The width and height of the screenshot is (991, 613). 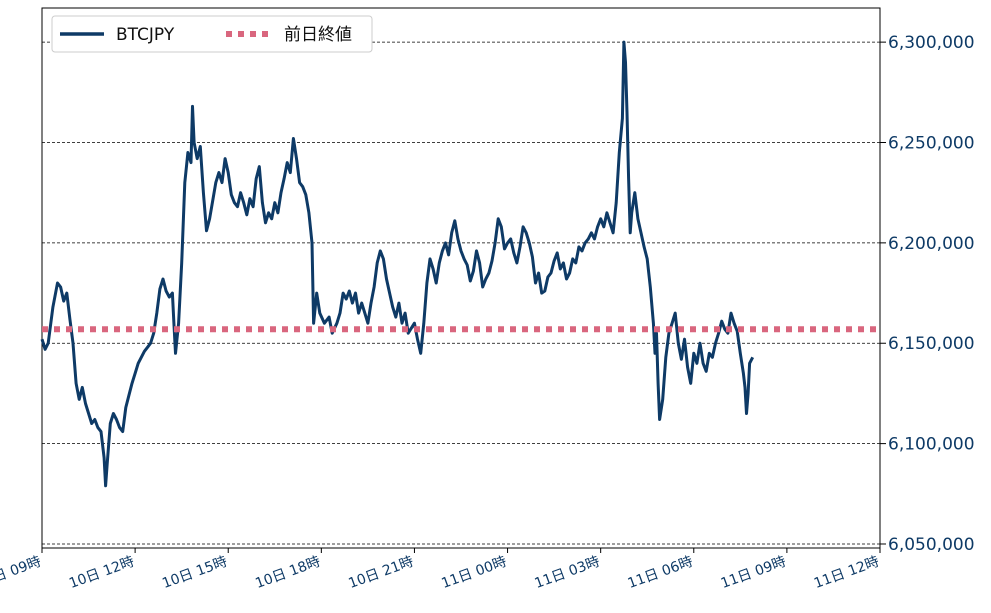 I want to click on x-tick-label: 10日 15時, so click(x=194, y=573).